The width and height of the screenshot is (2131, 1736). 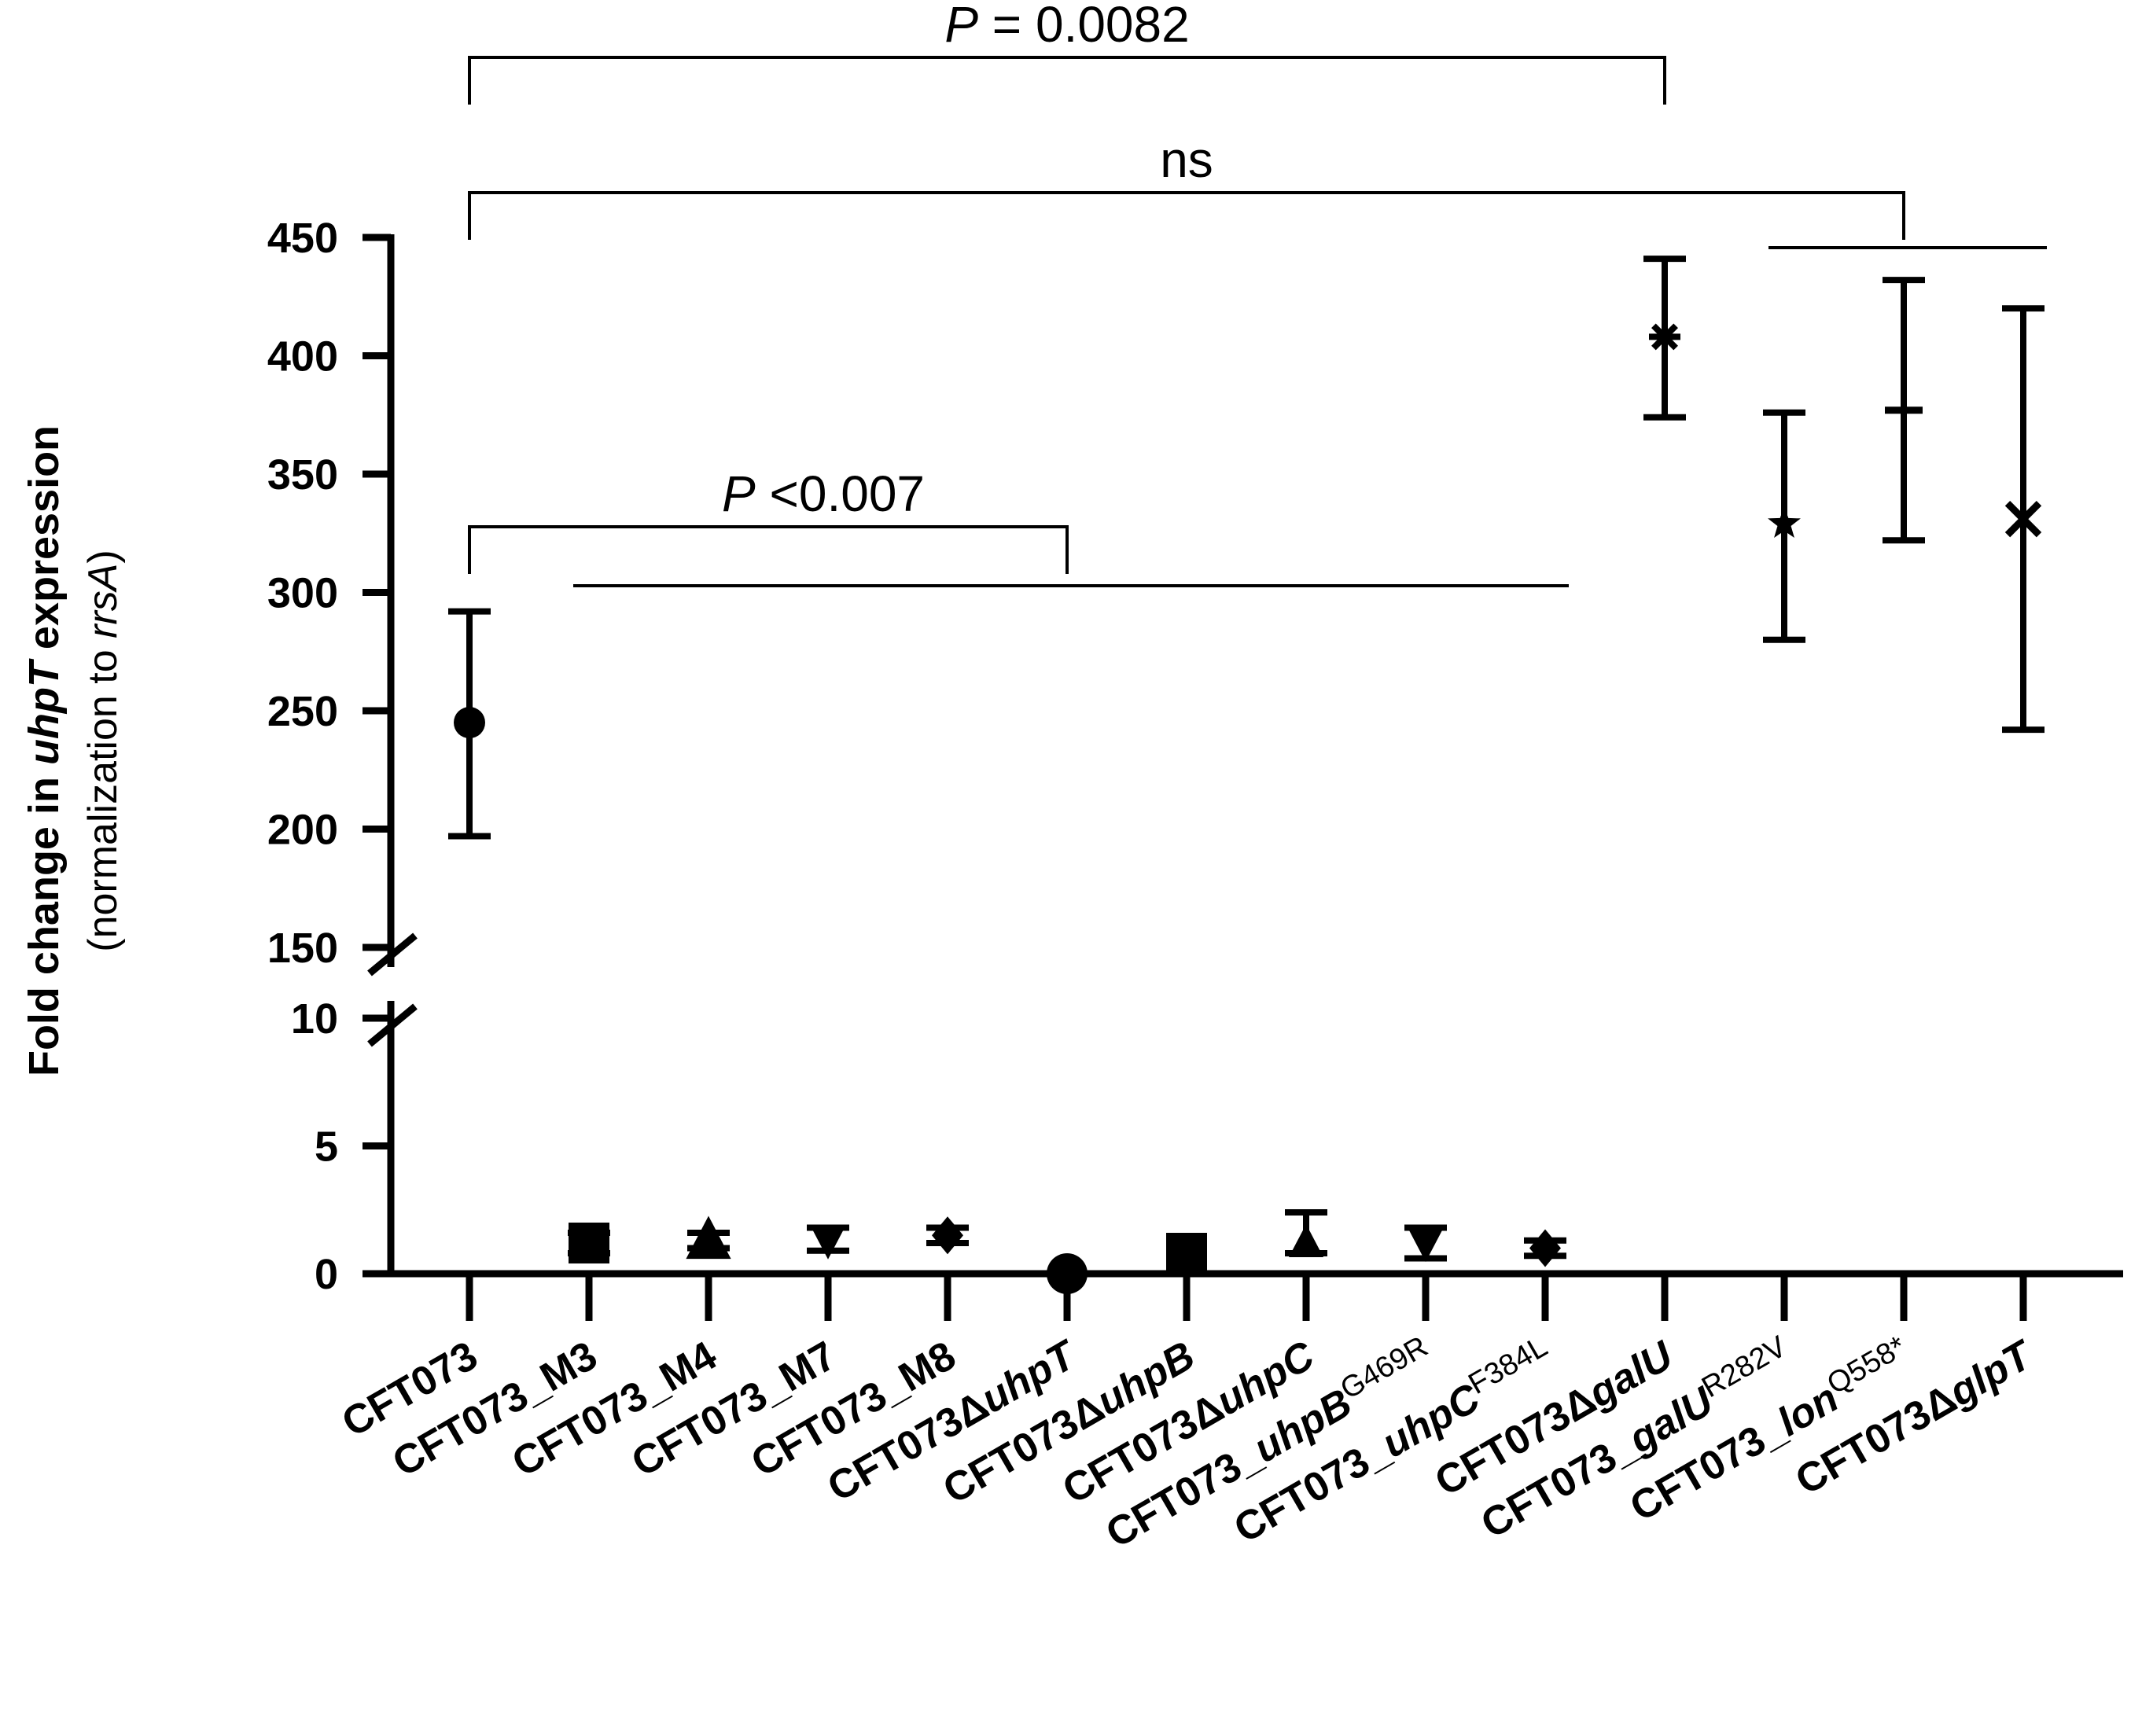 What do you see at coordinates (302, 831) in the screenshot?
I see `y-tick-label: 200` at bounding box center [302, 831].